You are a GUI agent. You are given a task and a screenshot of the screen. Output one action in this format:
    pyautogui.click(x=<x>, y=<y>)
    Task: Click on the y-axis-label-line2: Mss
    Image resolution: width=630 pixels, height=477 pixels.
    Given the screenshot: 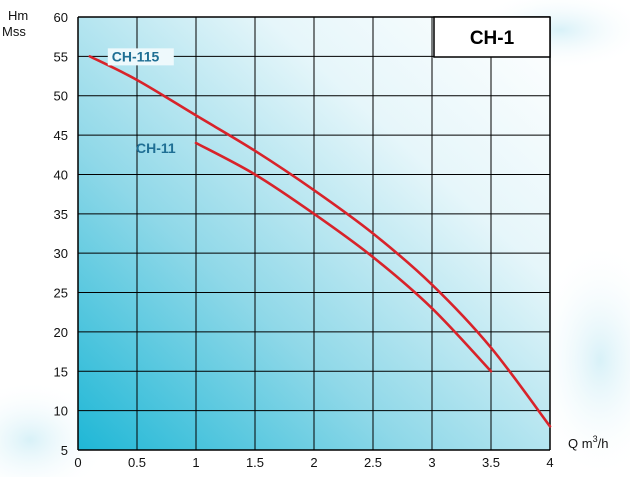 What is the action you would take?
    pyautogui.click(x=14, y=31)
    